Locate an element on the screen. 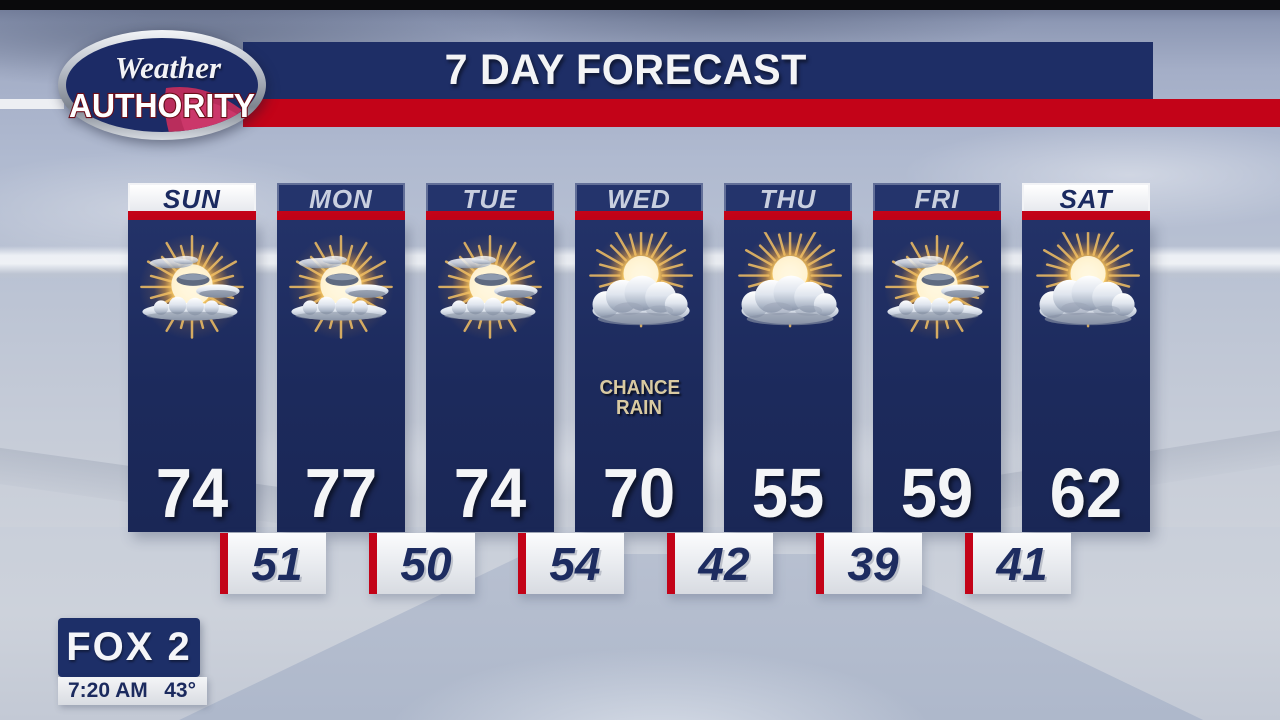 Image resolution: width=1280 pixels, height=720 pixels. header-white-line is located at coordinates (32, 104).